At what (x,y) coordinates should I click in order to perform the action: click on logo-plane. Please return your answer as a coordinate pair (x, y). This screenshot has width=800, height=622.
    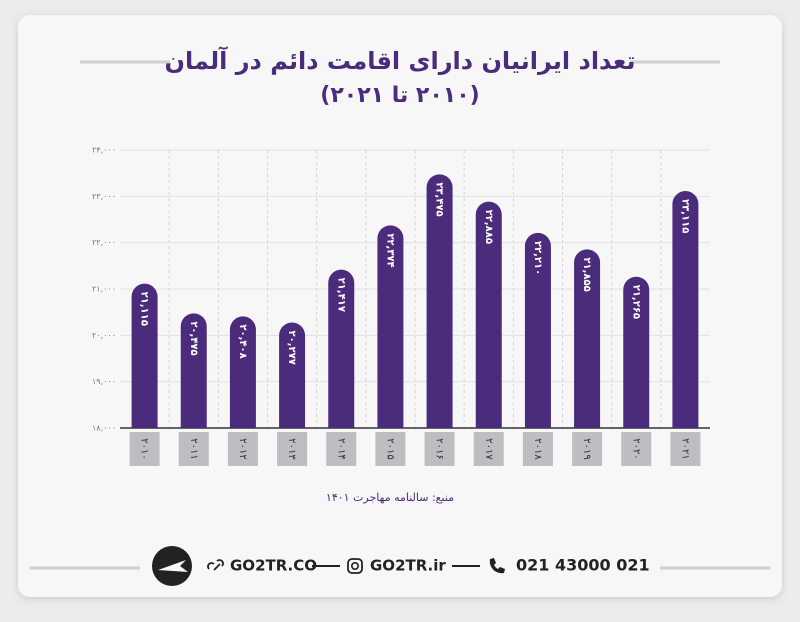
    Looking at the image, I should click on (173, 566).